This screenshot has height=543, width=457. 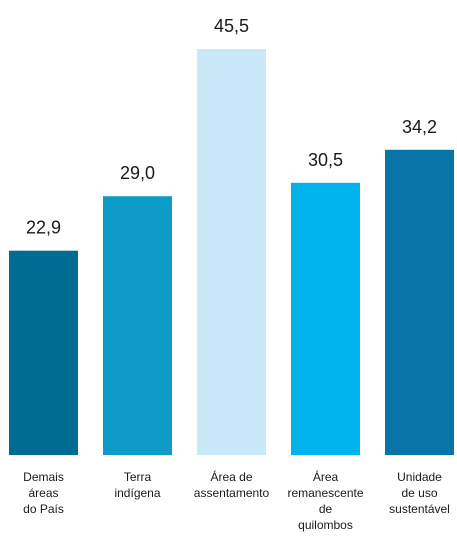 What do you see at coordinates (137, 173) in the screenshot?
I see `value-label-terra-indigena: 29,0` at bounding box center [137, 173].